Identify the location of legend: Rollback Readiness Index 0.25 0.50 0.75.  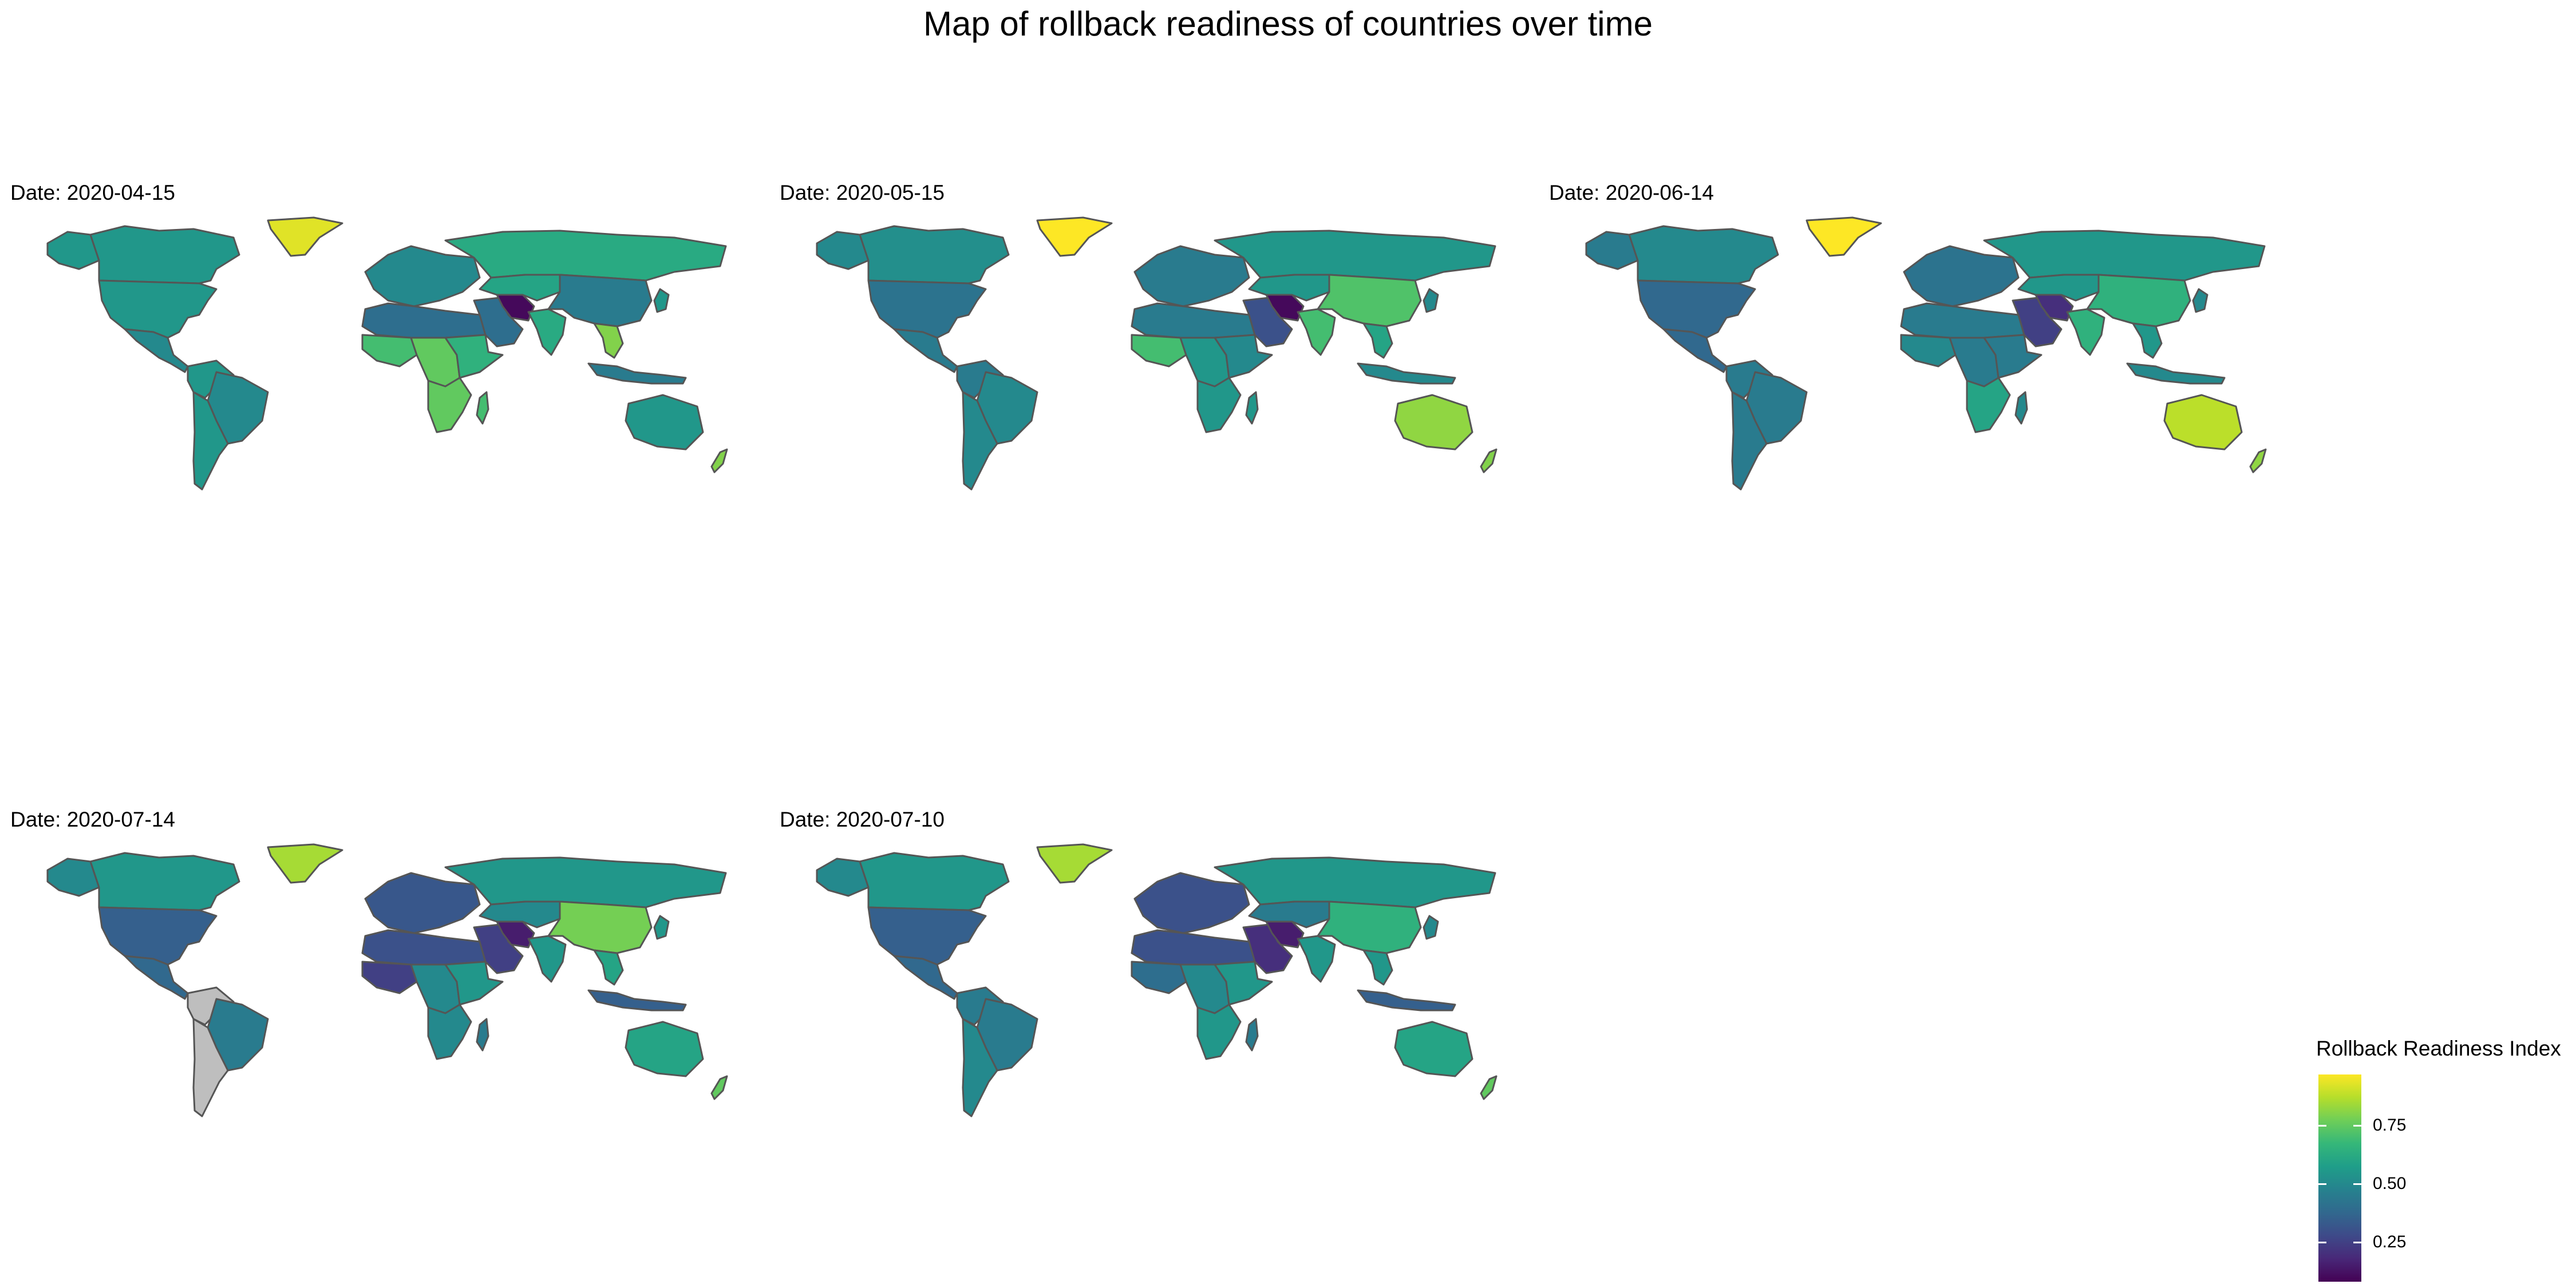
(2444, 1162).